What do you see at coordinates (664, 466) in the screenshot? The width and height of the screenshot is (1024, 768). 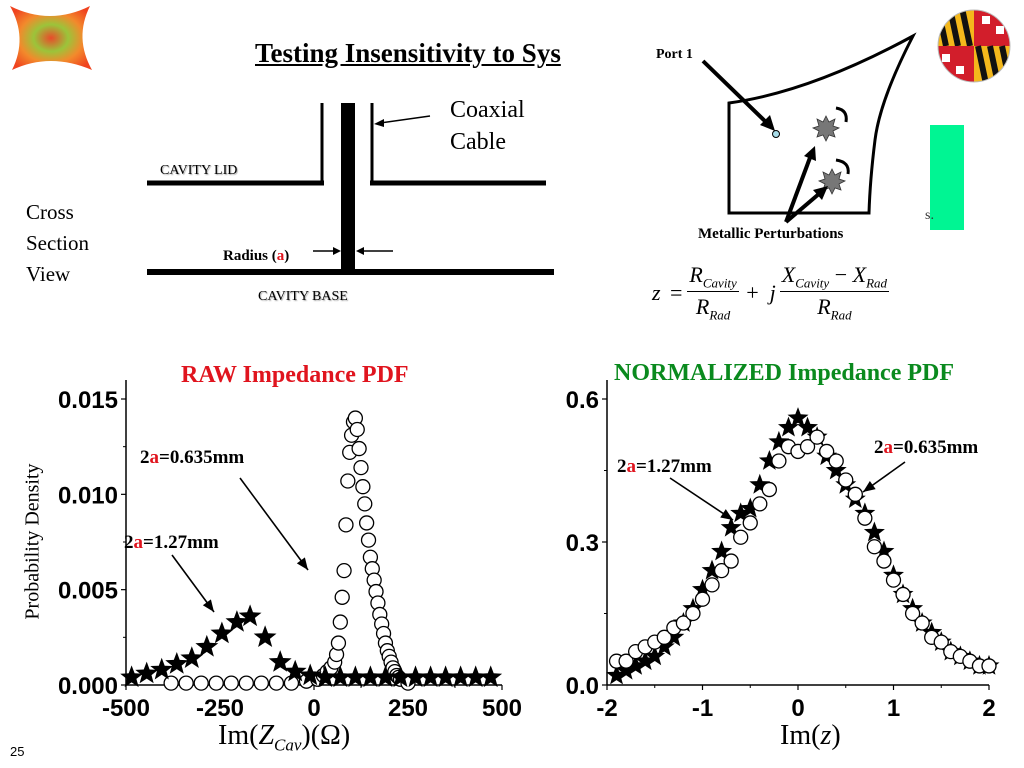 I see `norm-anno-127: 2a=1.27mm` at bounding box center [664, 466].